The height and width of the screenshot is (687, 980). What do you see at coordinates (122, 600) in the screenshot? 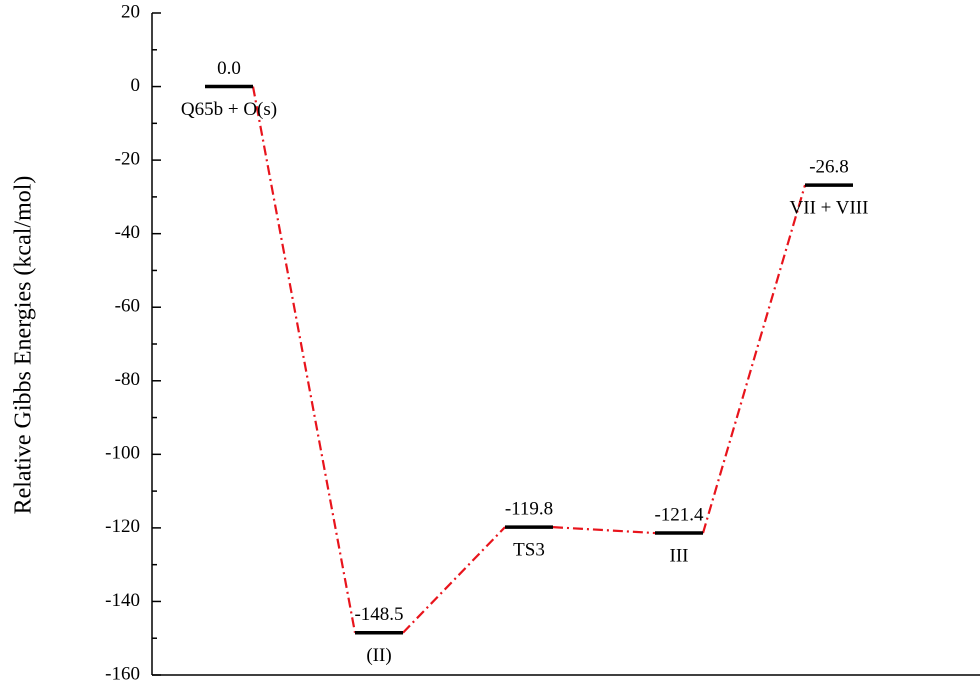
I see `y-tick-label: -140` at bounding box center [122, 600].